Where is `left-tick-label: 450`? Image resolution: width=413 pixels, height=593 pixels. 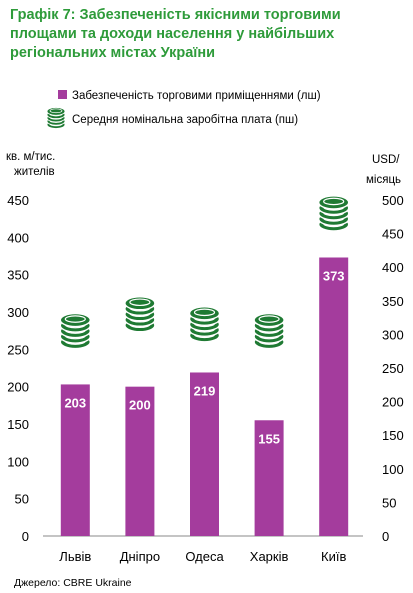
left-tick-label: 450 is located at coordinates (18, 200).